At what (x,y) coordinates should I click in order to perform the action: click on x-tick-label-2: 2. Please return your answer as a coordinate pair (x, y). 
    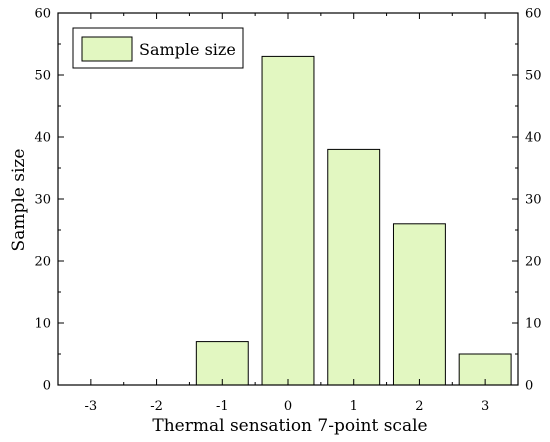
    Looking at the image, I should click on (419, 406).